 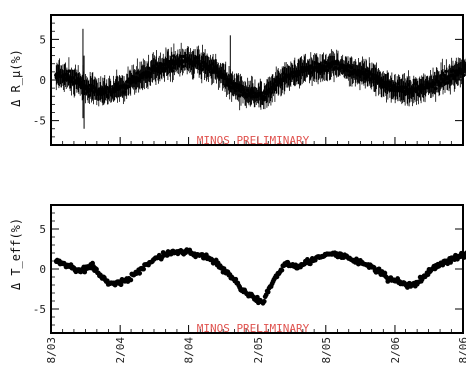 I want to click on temperature-y-tick-label: 0, so click(x=42, y=269).